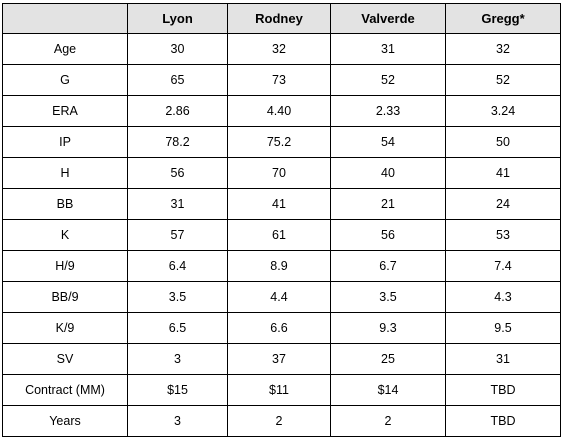  What do you see at coordinates (279, 266) in the screenshot?
I see `table-cell: 8.9` at bounding box center [279, 266].